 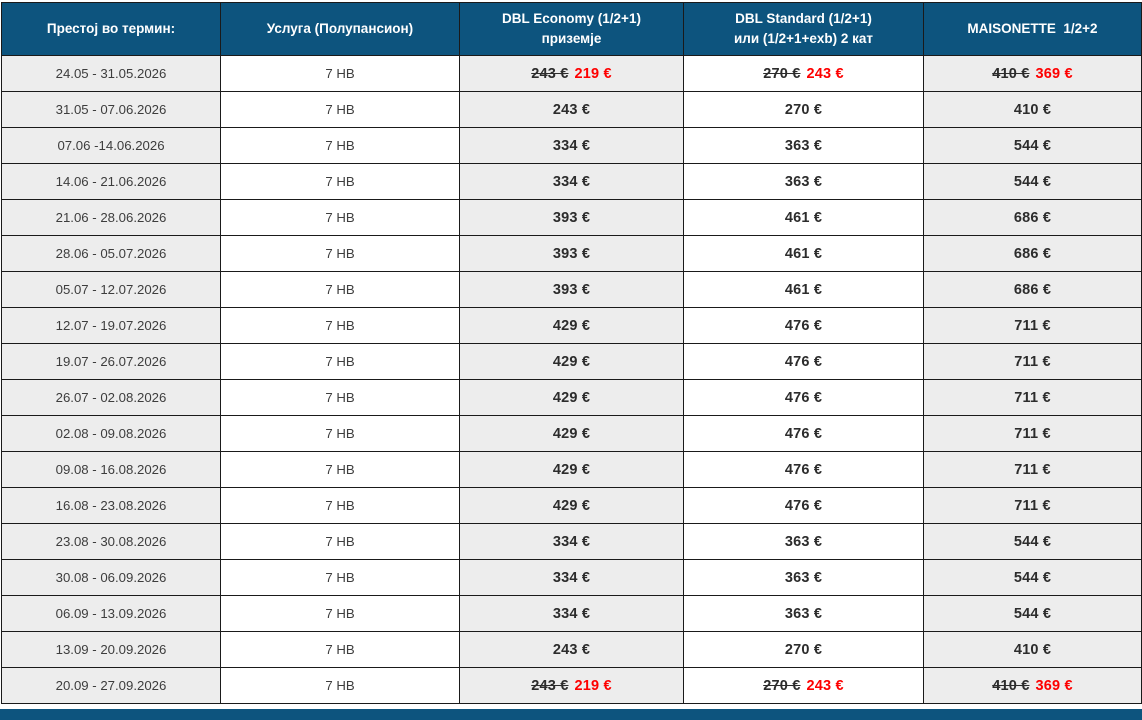 I want to click on column-header-dbl-economy: DBL Economy (1/2+1) приземје, so click(x=571, y=29).